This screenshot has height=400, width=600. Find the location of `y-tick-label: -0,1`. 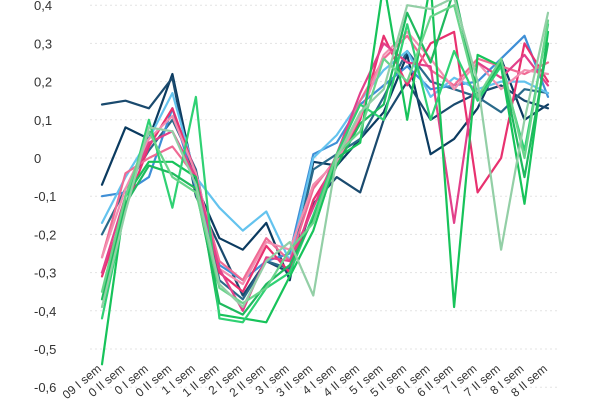

y-tick-label: -0,1 is located at coordinates (45, 196).